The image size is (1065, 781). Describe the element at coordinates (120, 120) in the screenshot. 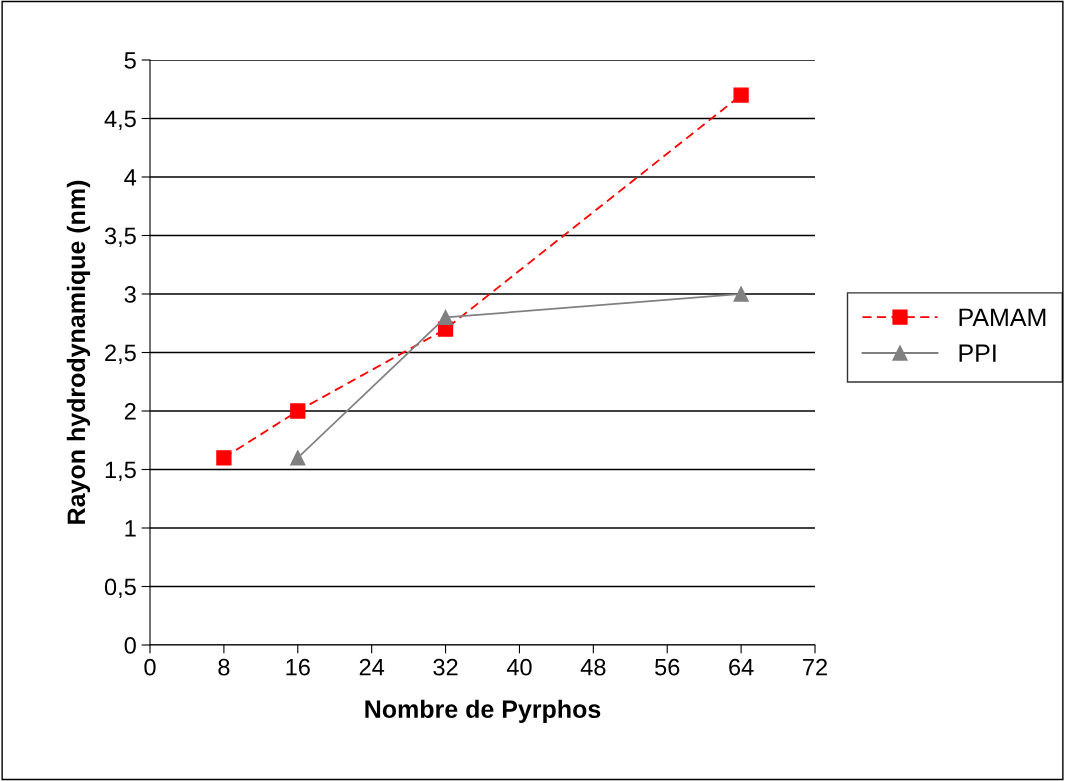

I see `y-tick-label: 4,5` at that location.